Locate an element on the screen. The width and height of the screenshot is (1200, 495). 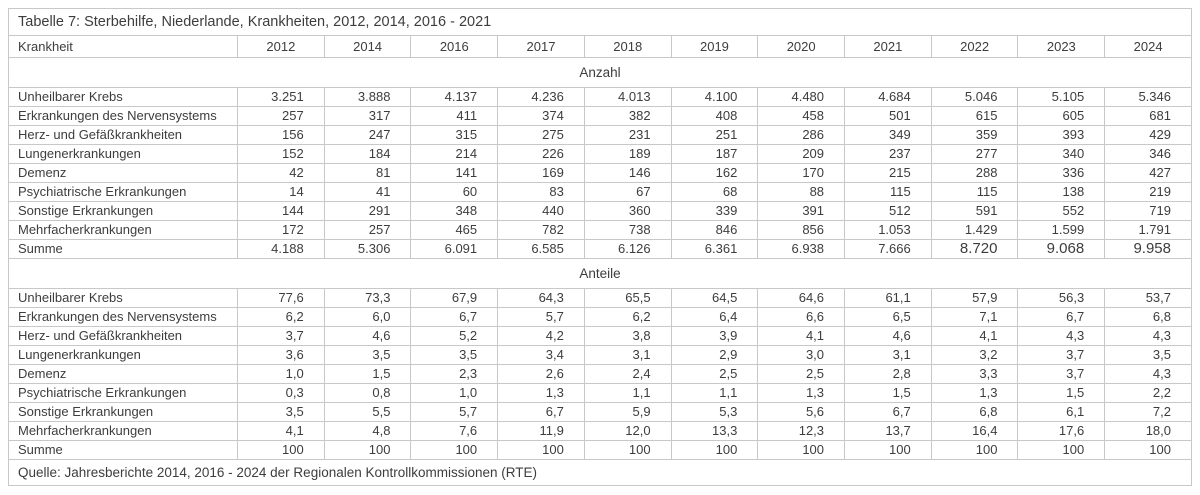
value-cell: 67 is located at coordinates (627, 192).